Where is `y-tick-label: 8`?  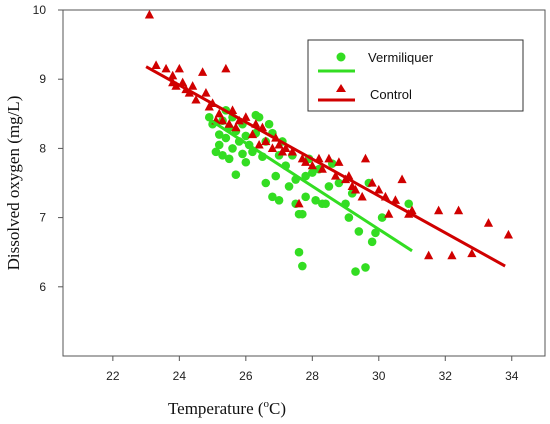
y-tick-label: 8 is located at coordinates (42, 148).